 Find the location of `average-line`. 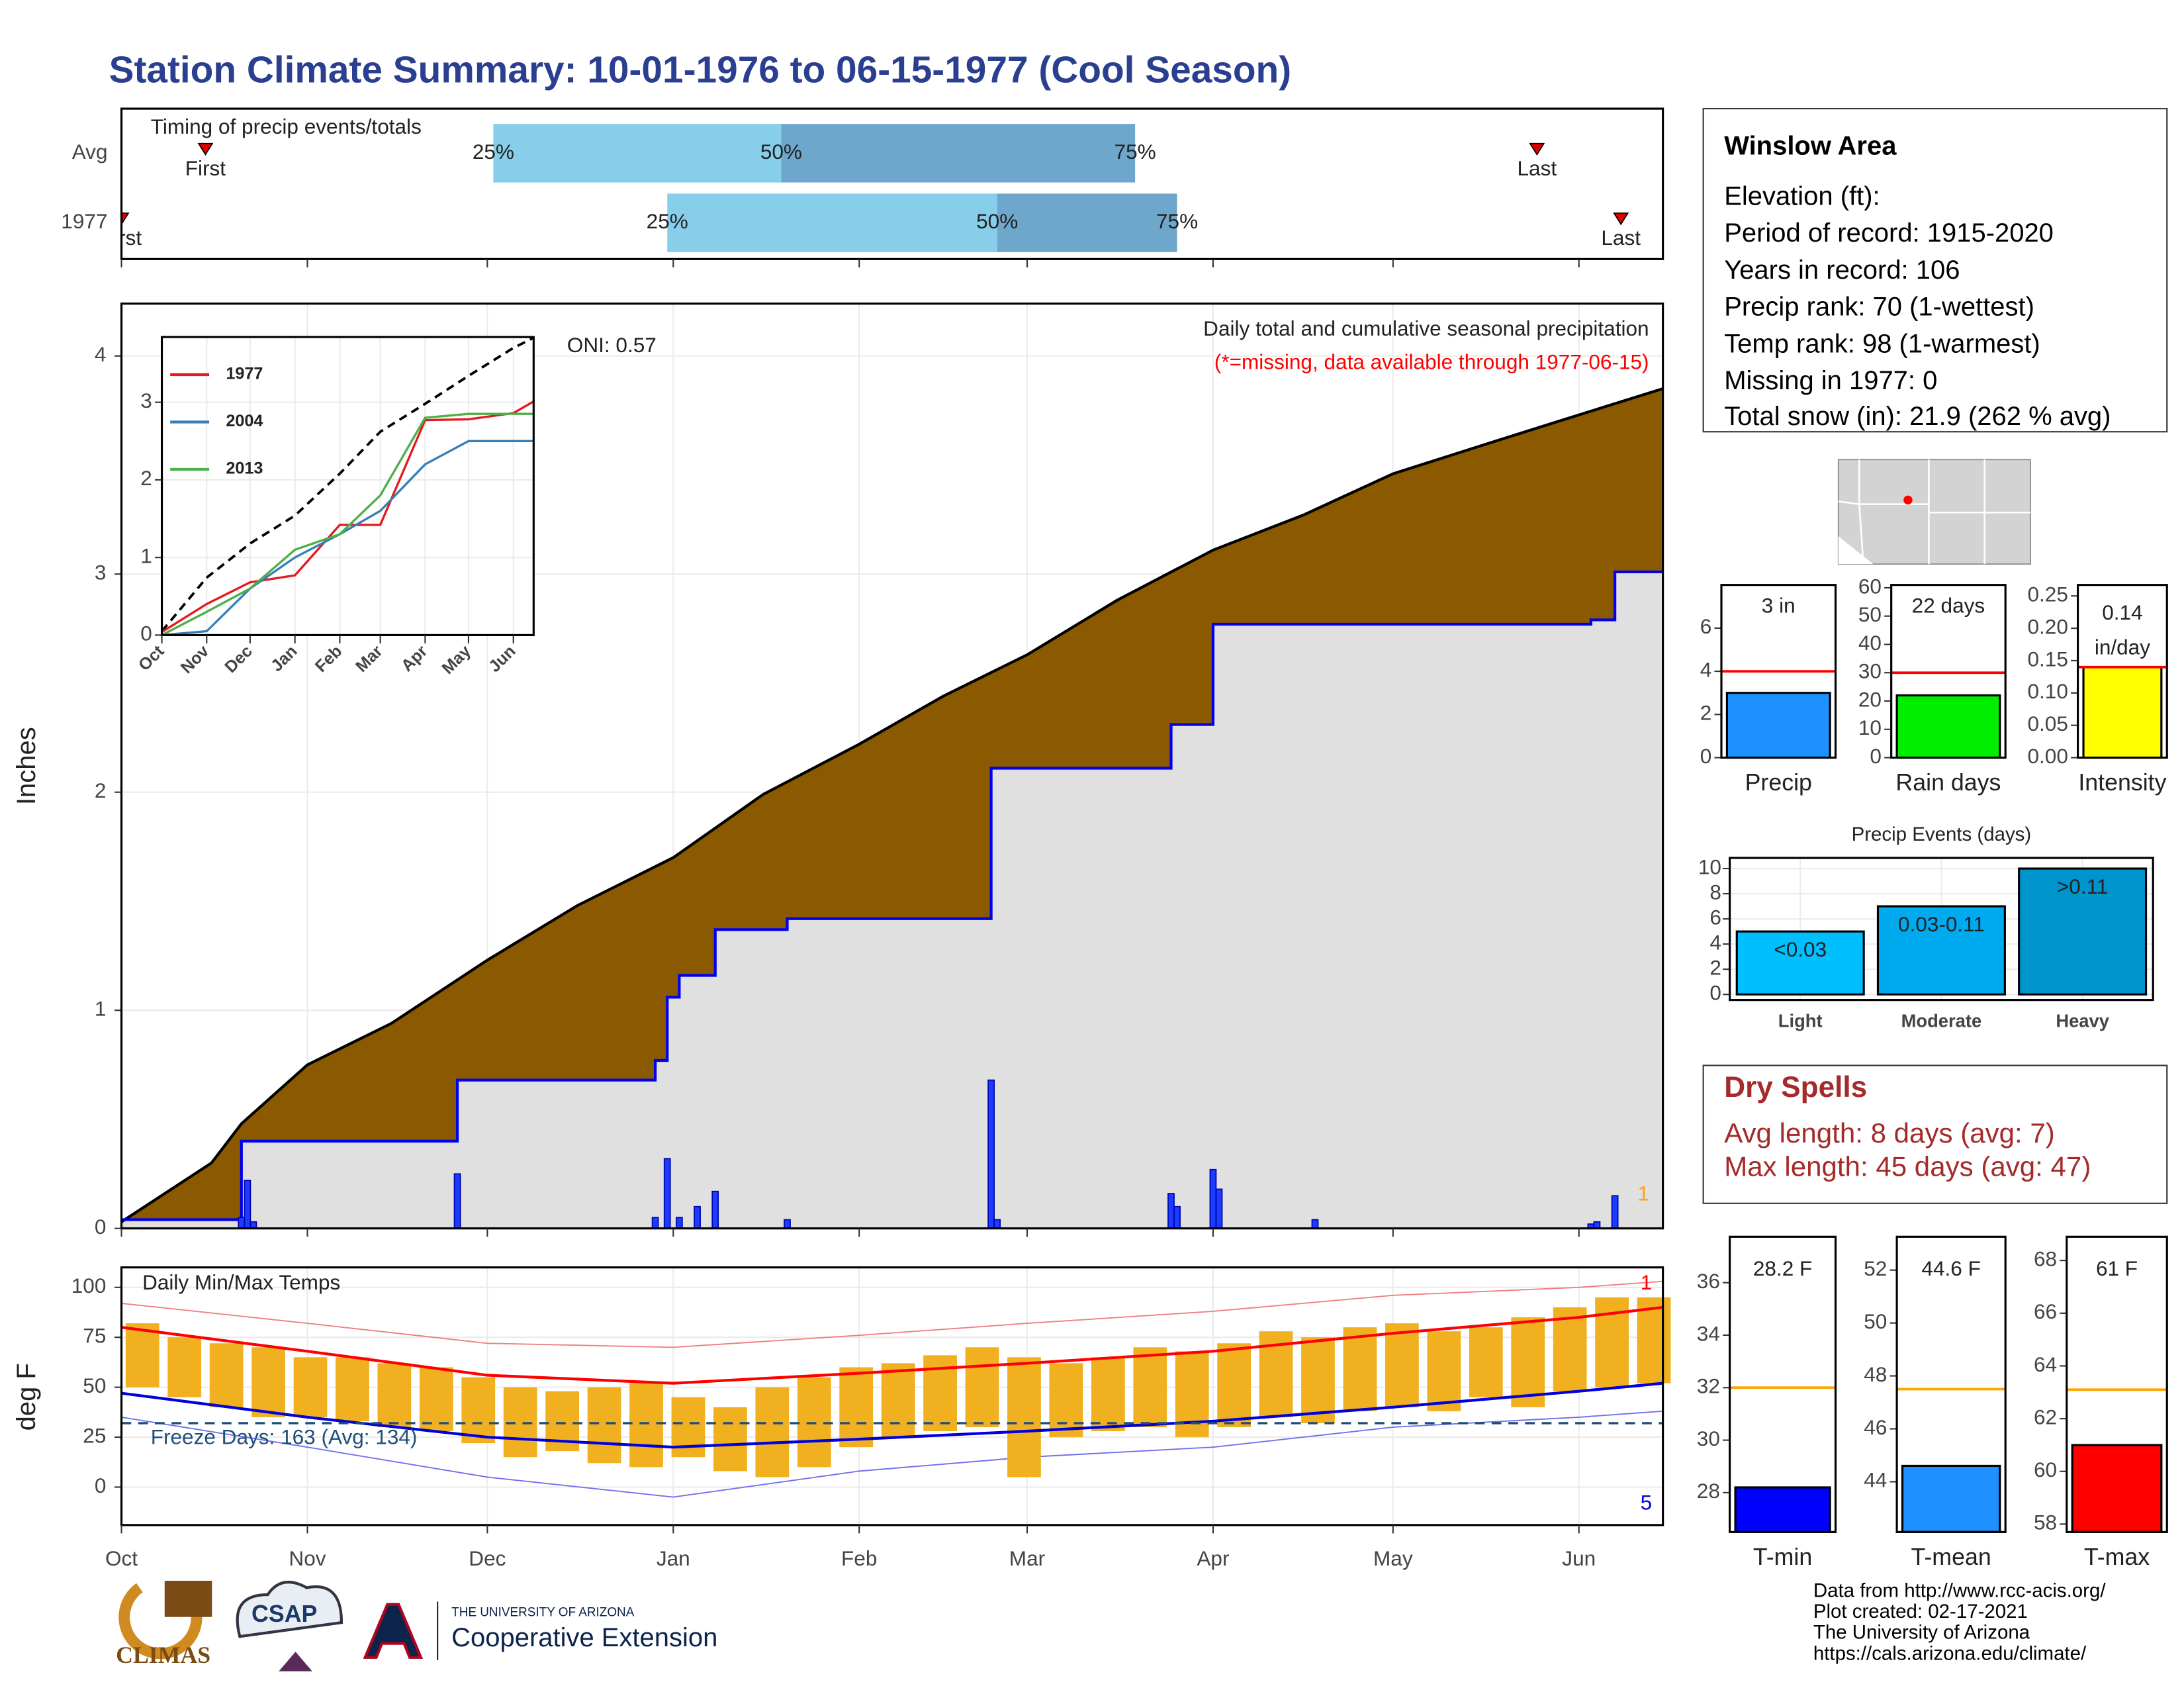

average-line is located at coordinates (348, 484).